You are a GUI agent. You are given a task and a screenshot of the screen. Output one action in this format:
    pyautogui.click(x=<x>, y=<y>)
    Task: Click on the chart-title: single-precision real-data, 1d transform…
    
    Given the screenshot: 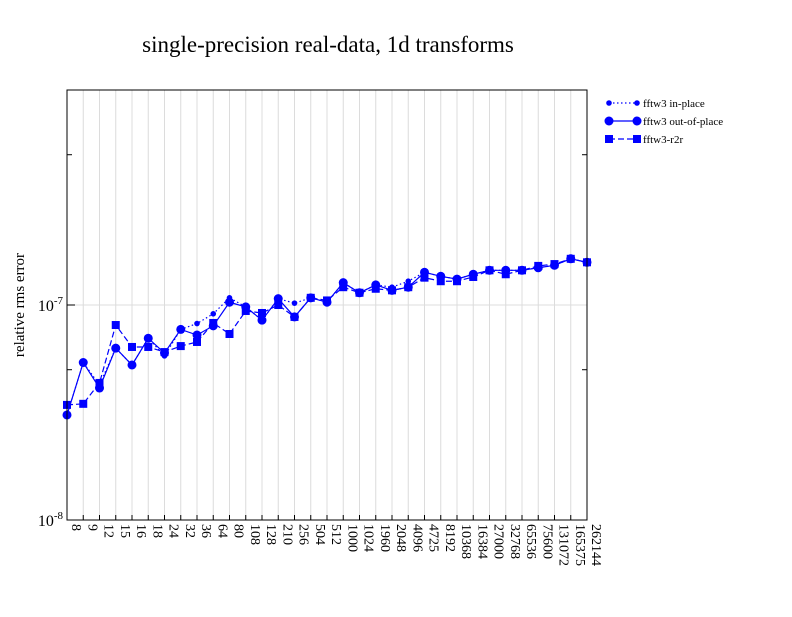 What is the action you would take?
    pyautogui.click(x=328, y=44)
    